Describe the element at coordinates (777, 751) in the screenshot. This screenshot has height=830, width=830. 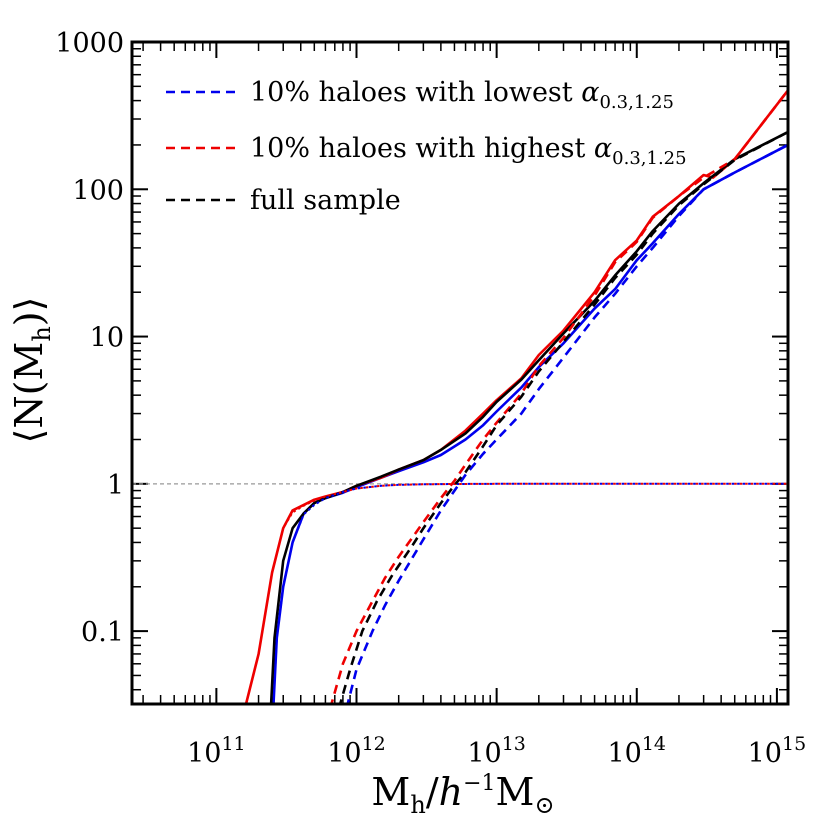
I see `x-tick-label: 1015` at that location.